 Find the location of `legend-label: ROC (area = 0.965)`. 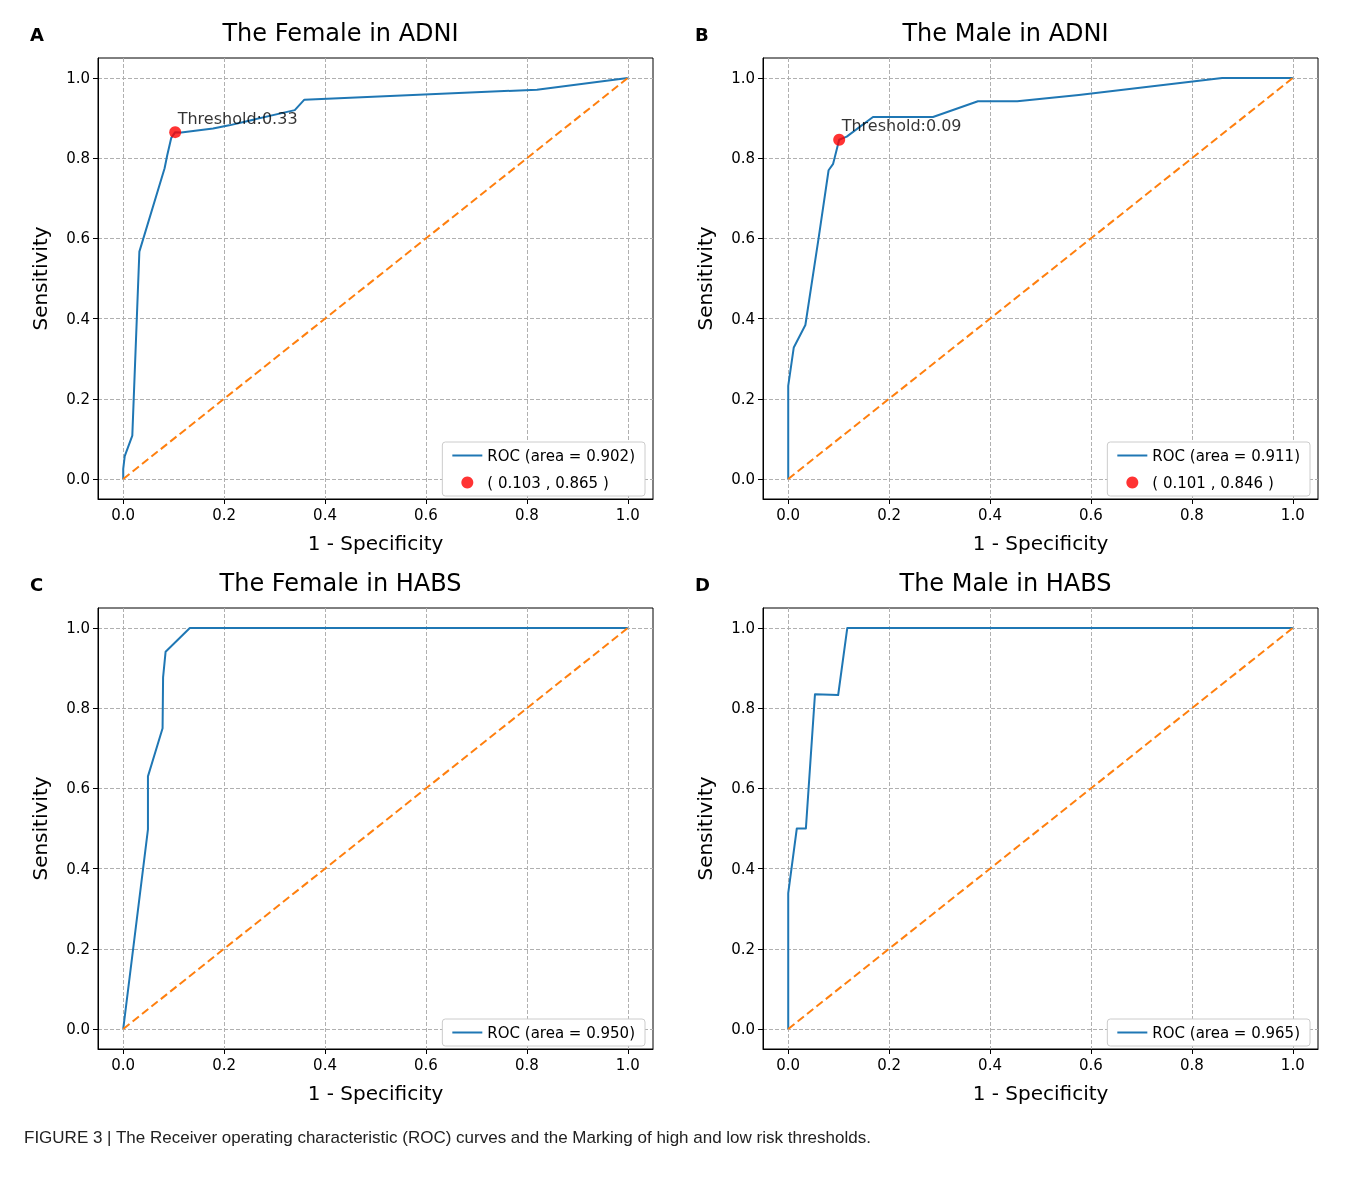

legend-label: ROC (area = 0.965) is located at coordinates (1226, 1032).